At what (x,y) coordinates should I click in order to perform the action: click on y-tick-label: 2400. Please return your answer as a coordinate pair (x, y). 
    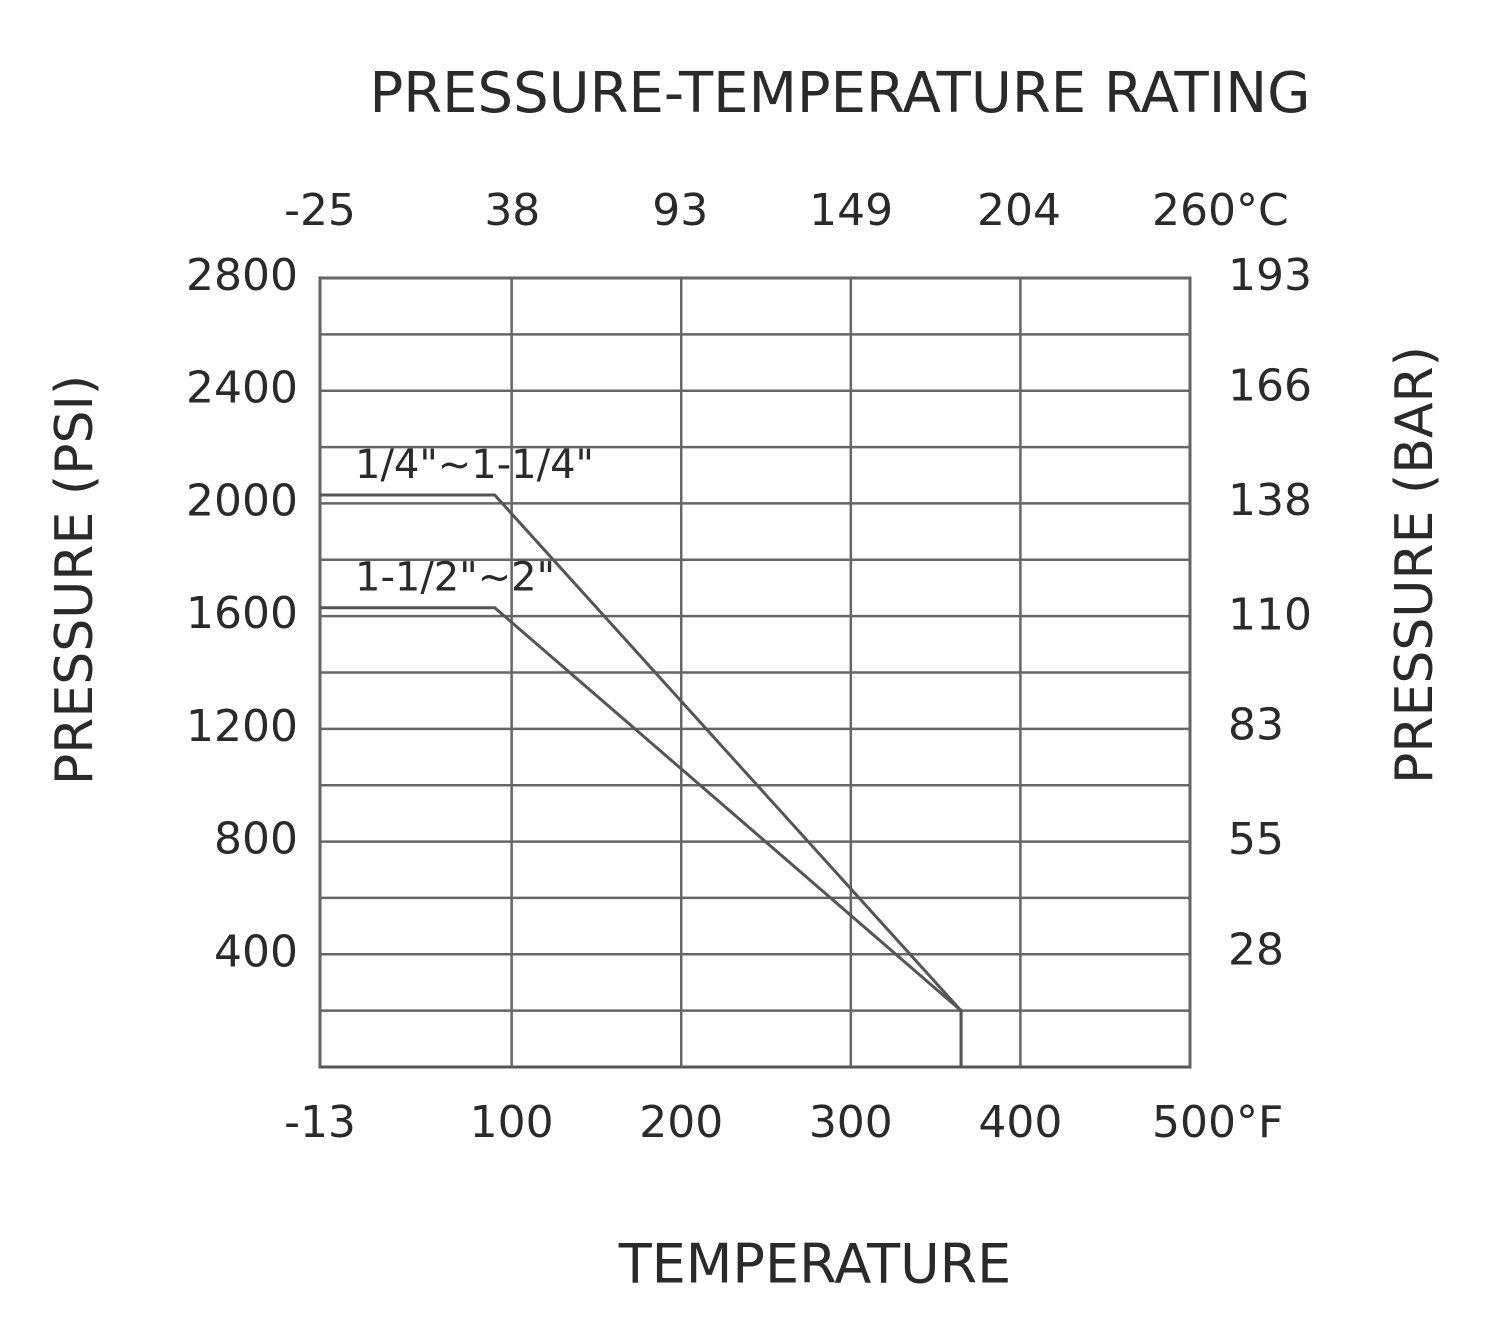
    Looking at the image, I should click on (242, 388).